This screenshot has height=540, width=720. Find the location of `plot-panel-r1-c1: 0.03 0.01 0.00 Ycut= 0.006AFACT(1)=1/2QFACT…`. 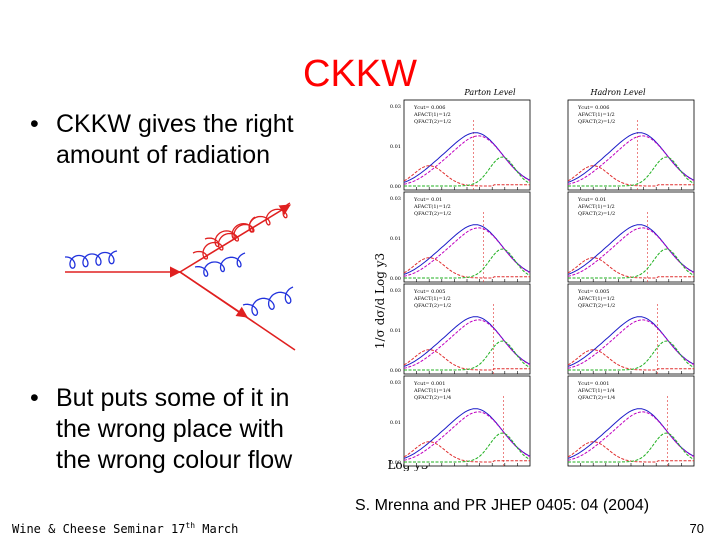

plot-panel-r1-c1: 0.03 0.01 0.00 Ycut= 0.006AFACT(1)=1/2QFACT… is located at coordinates (460, 145).